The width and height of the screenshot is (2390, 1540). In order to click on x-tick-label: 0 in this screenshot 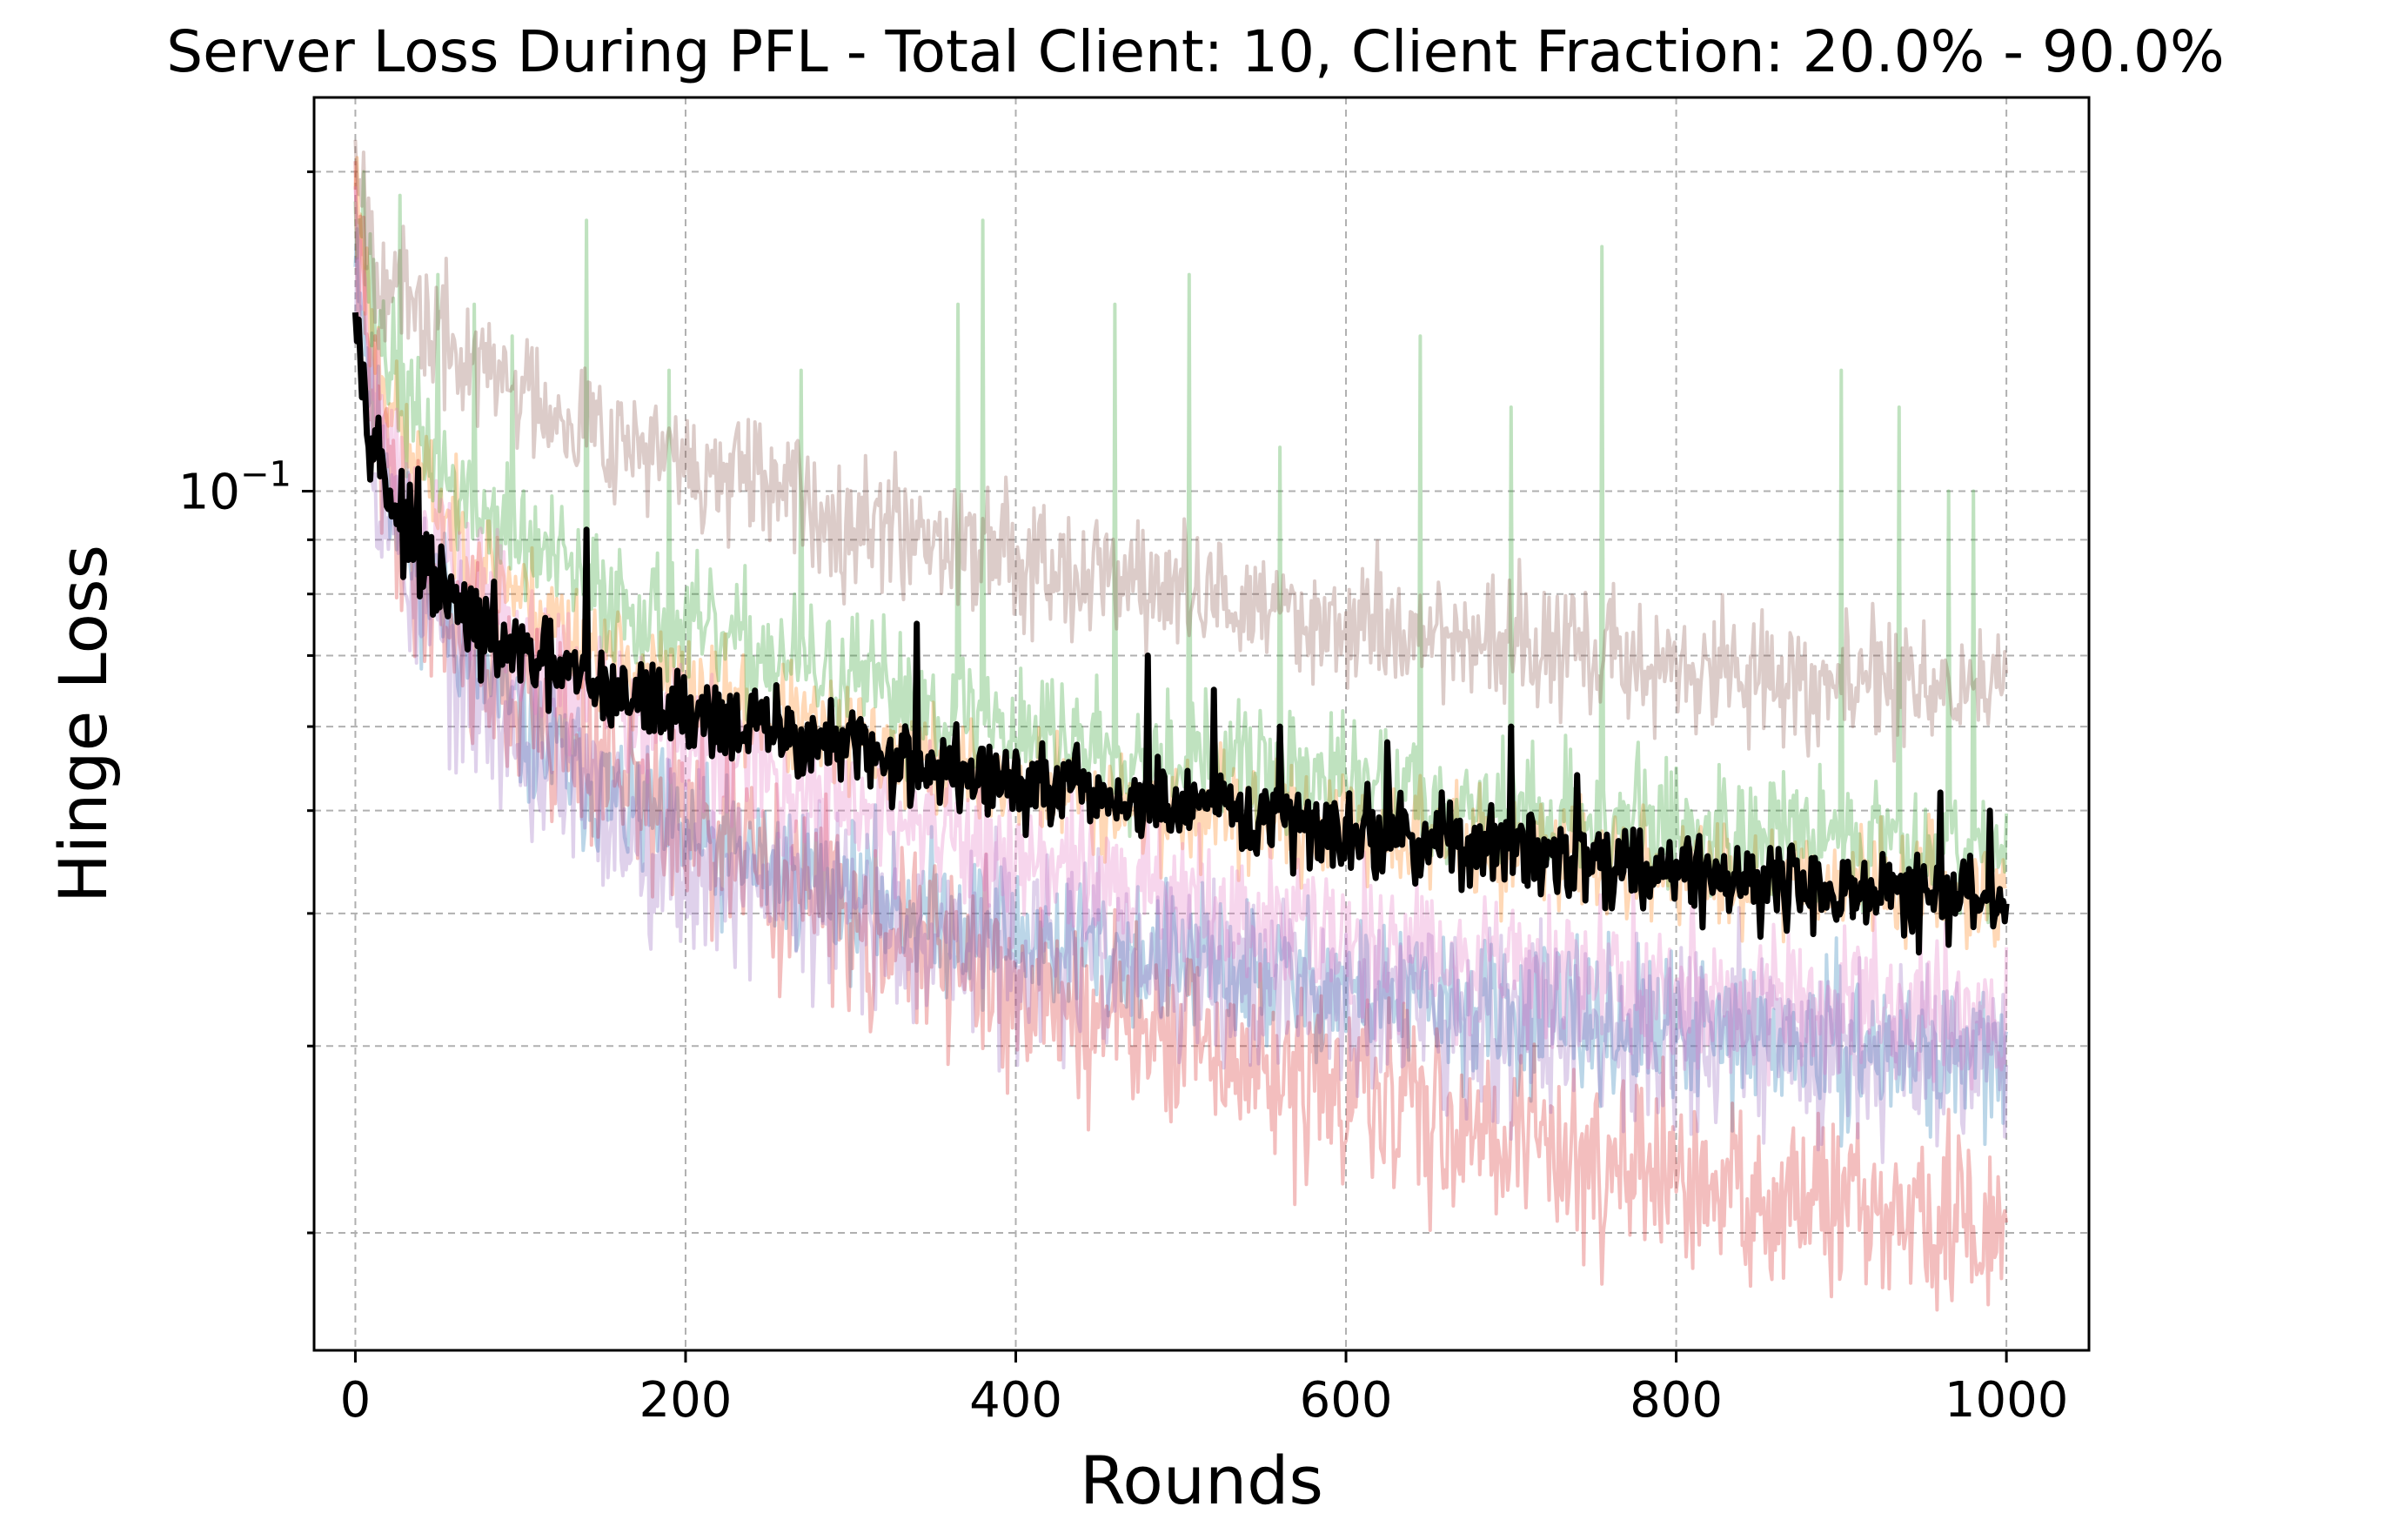, I will do `click(356, 1400)`.